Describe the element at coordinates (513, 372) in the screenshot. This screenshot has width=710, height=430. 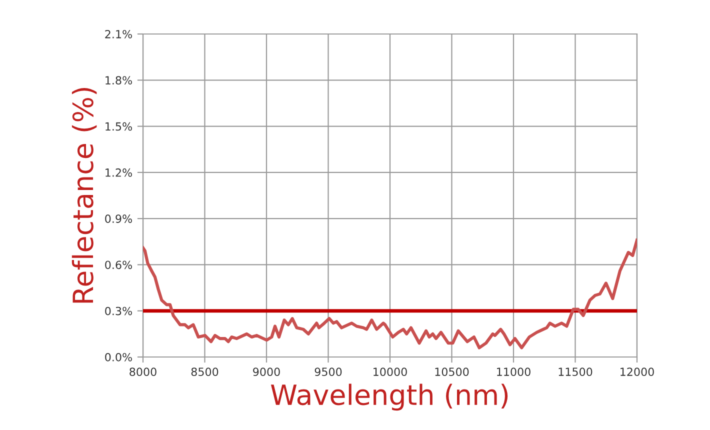
I see `x-tick-label: 11000` at that location.